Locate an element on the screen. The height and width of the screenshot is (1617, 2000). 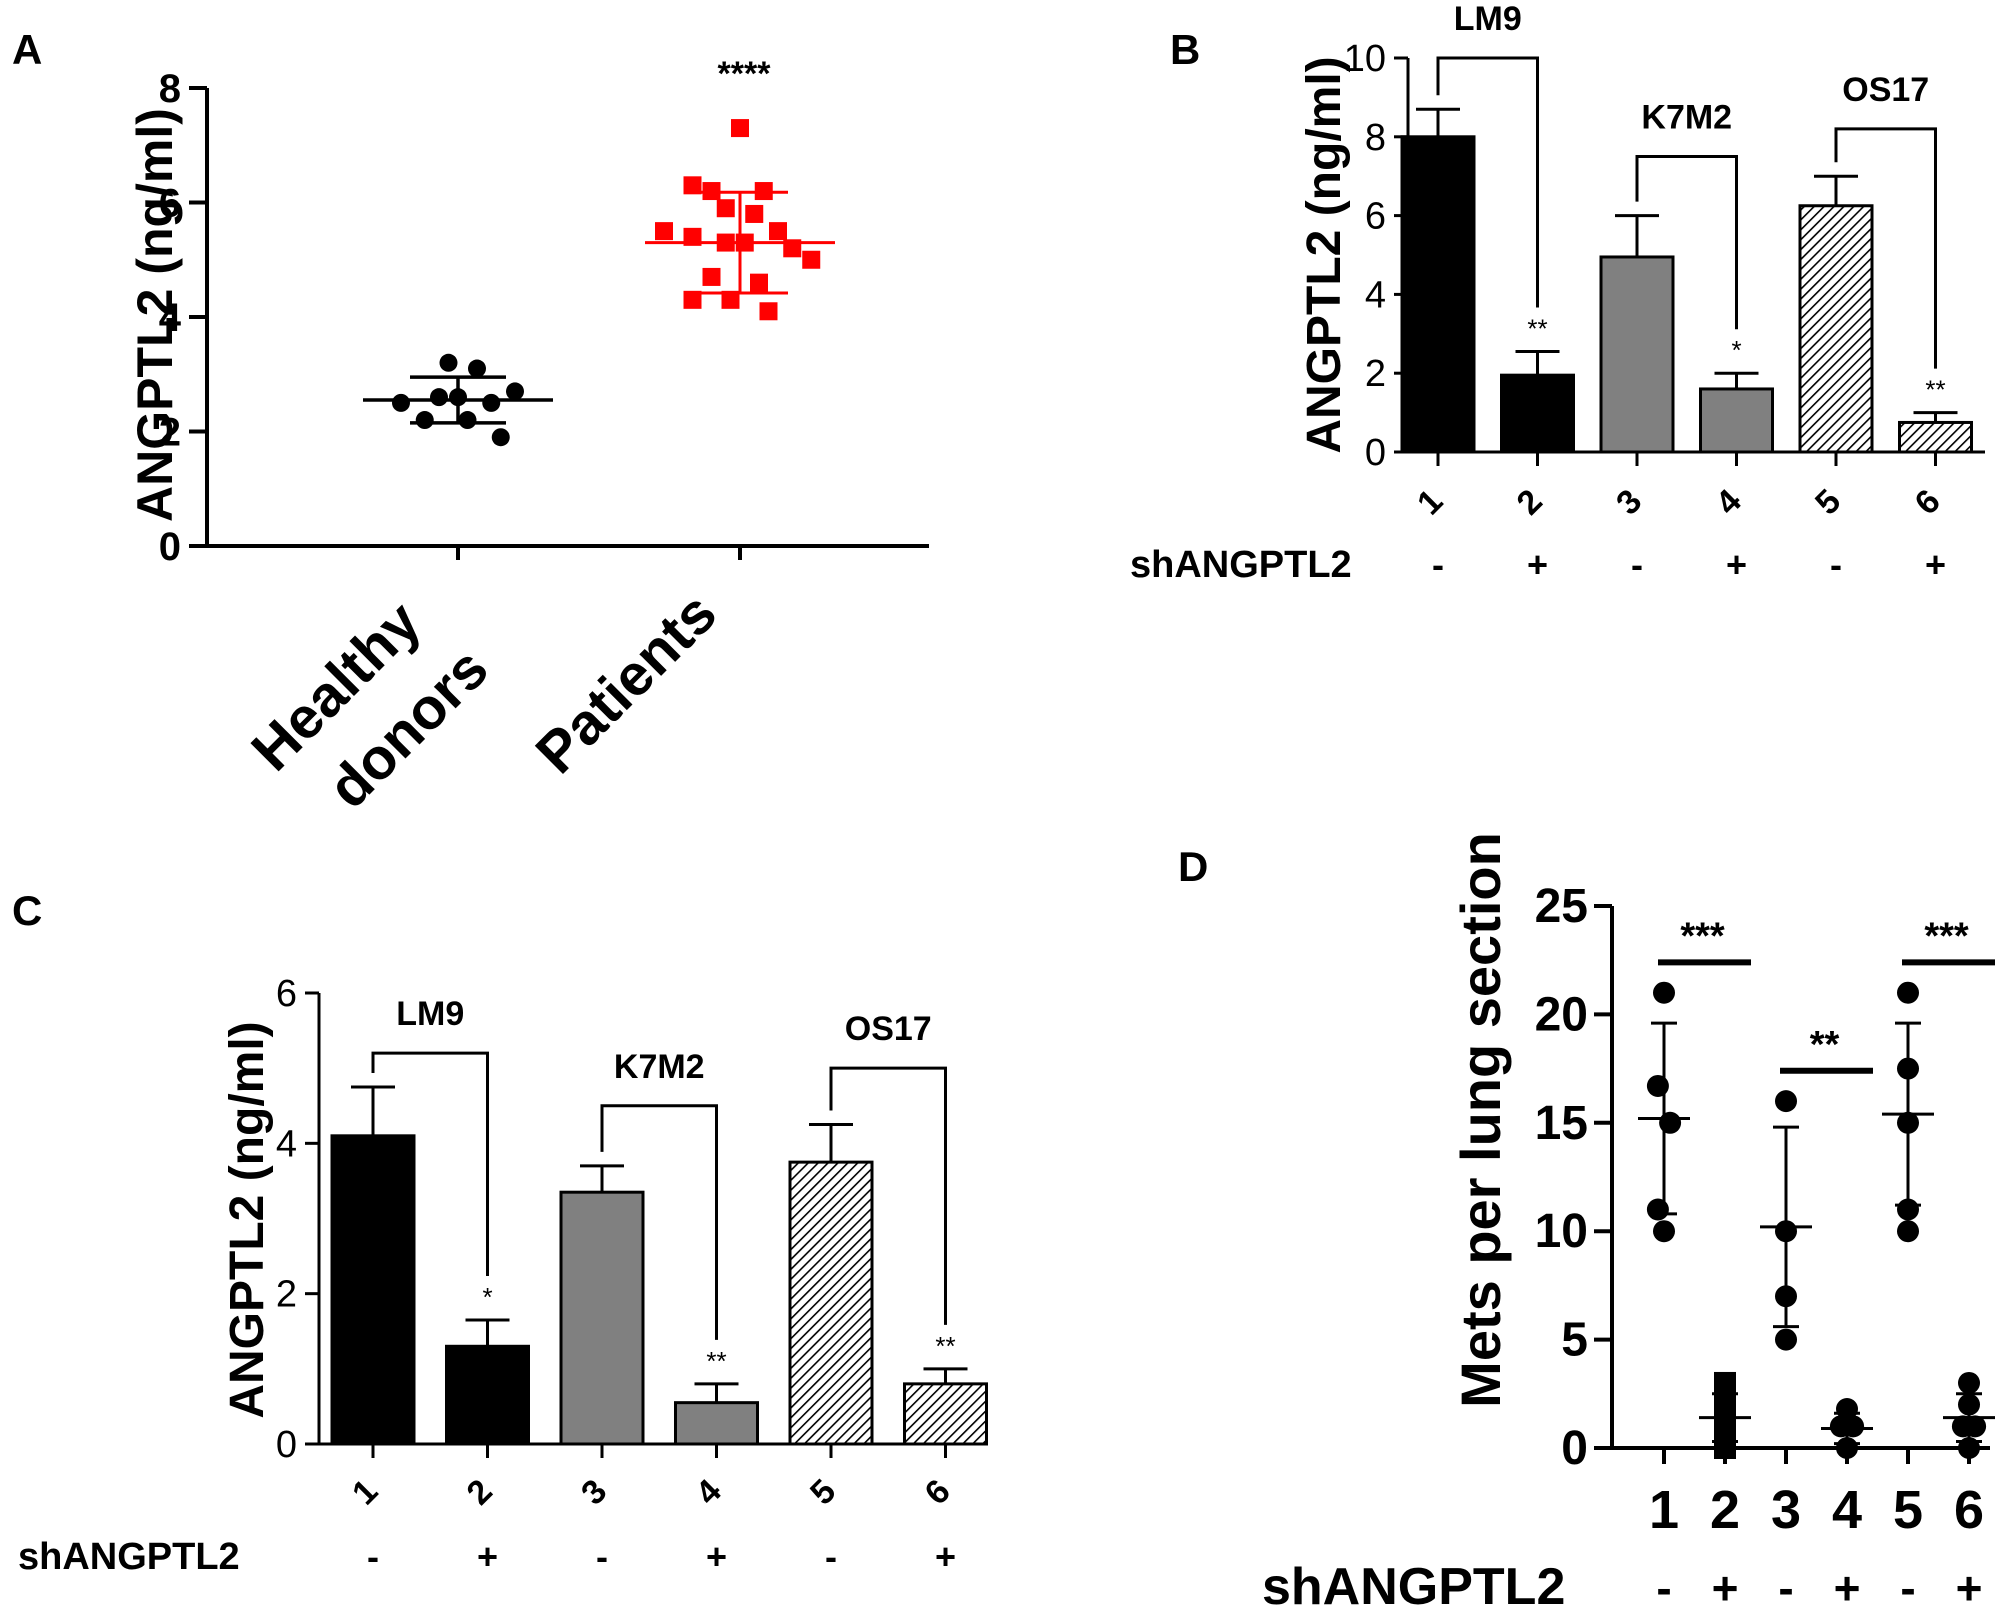
y-tick-label: 2 is located at coordinates (1375, 374).